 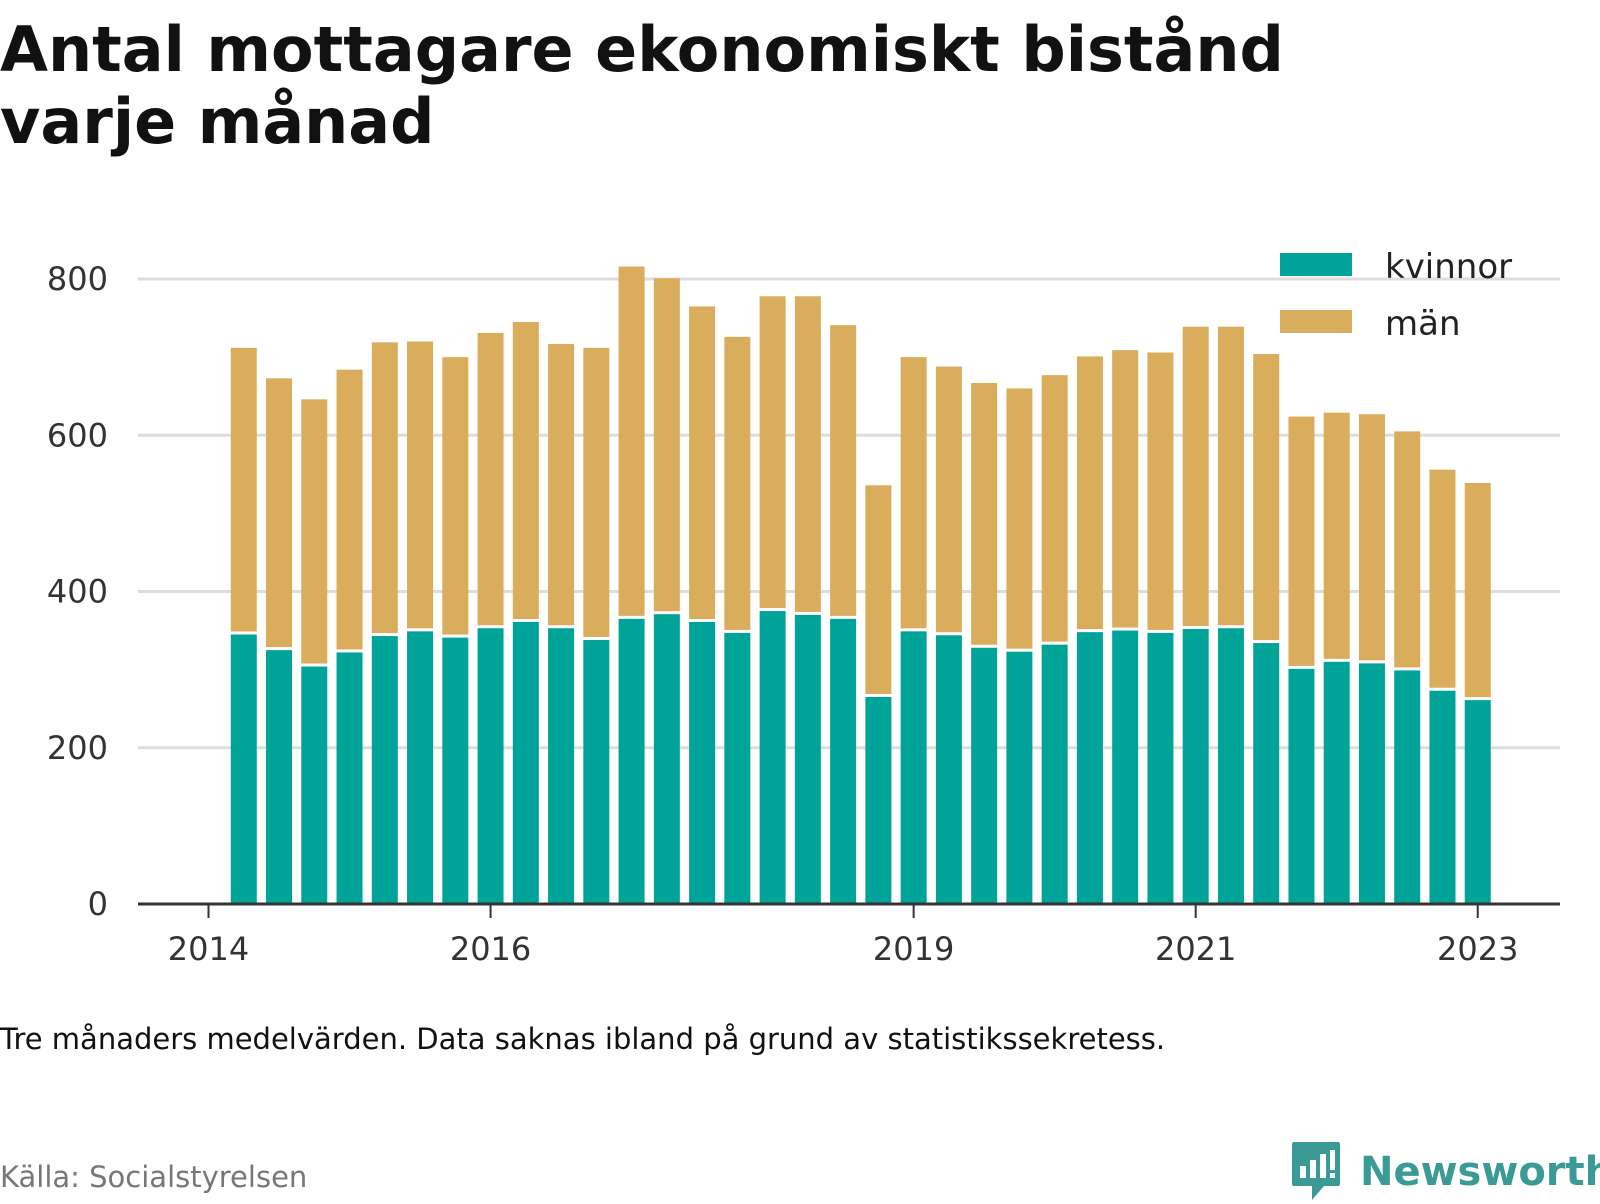 What do you see at coordinates (1448, 267) in the screenshot?
I see `legend-label-kvinnor: kvinnor` at bounding box center [1448, 267].